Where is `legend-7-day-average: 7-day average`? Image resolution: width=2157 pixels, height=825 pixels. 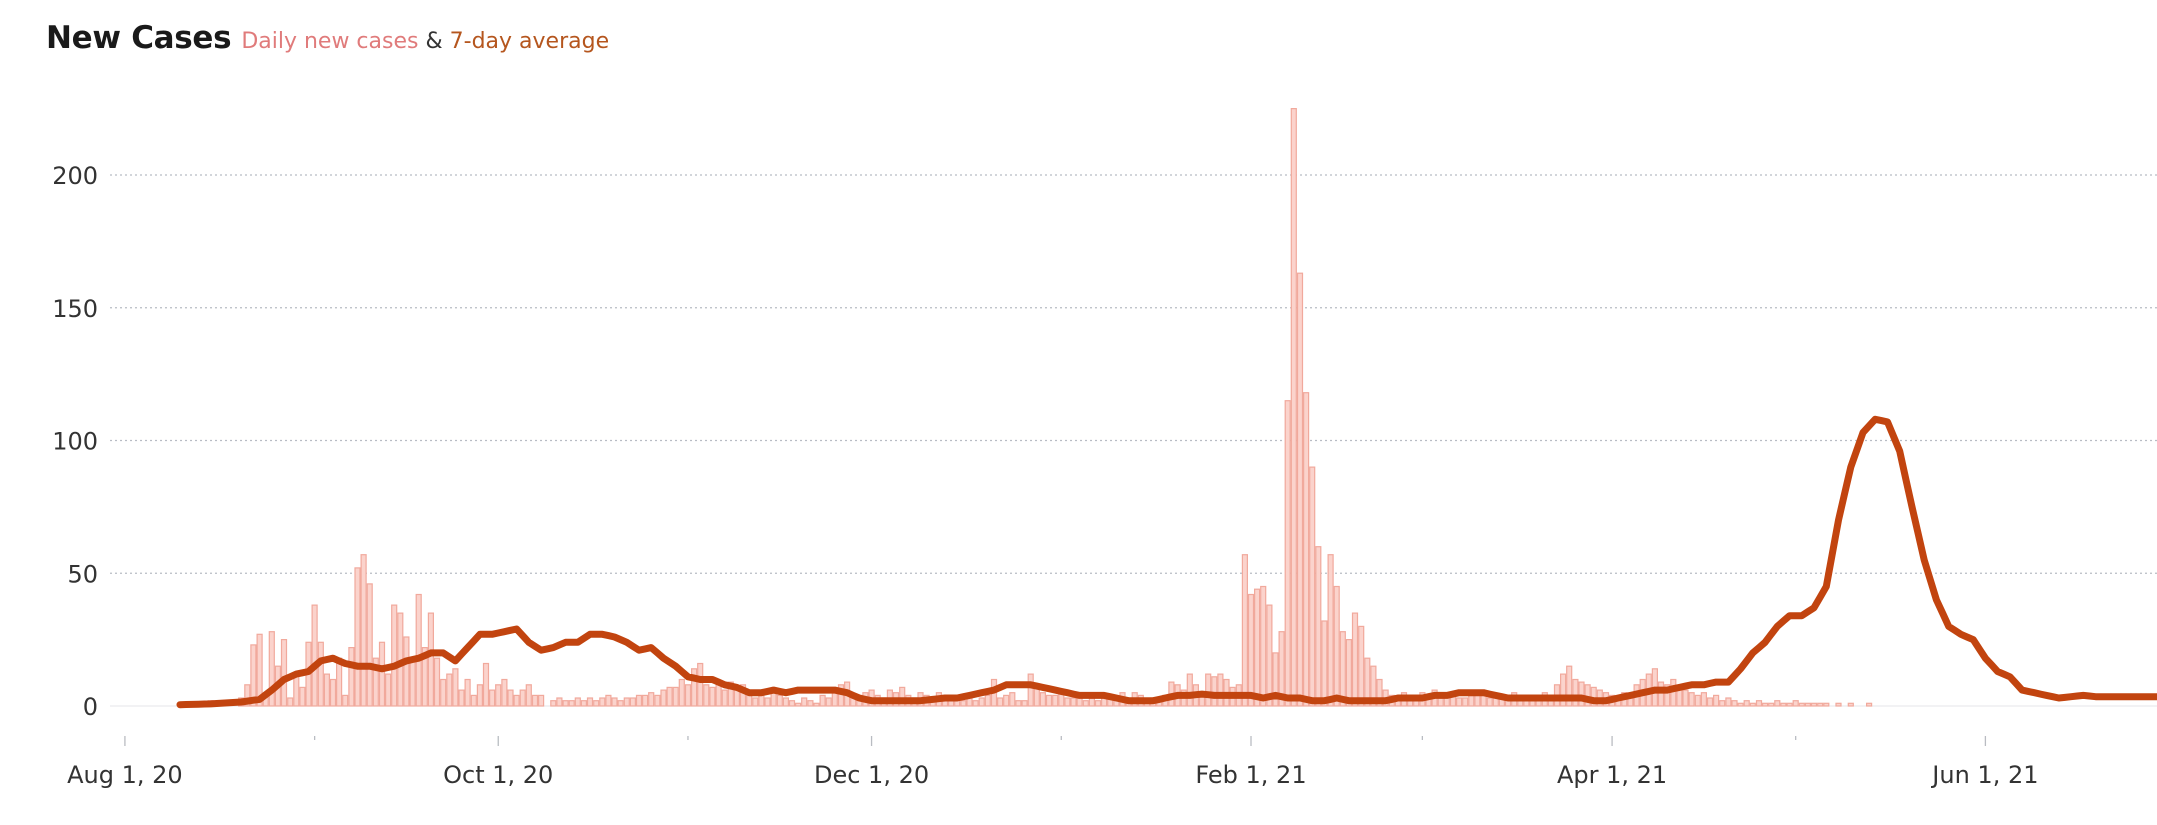 legend-7-day-average: 7-day average is located at coordinates (529, 41).